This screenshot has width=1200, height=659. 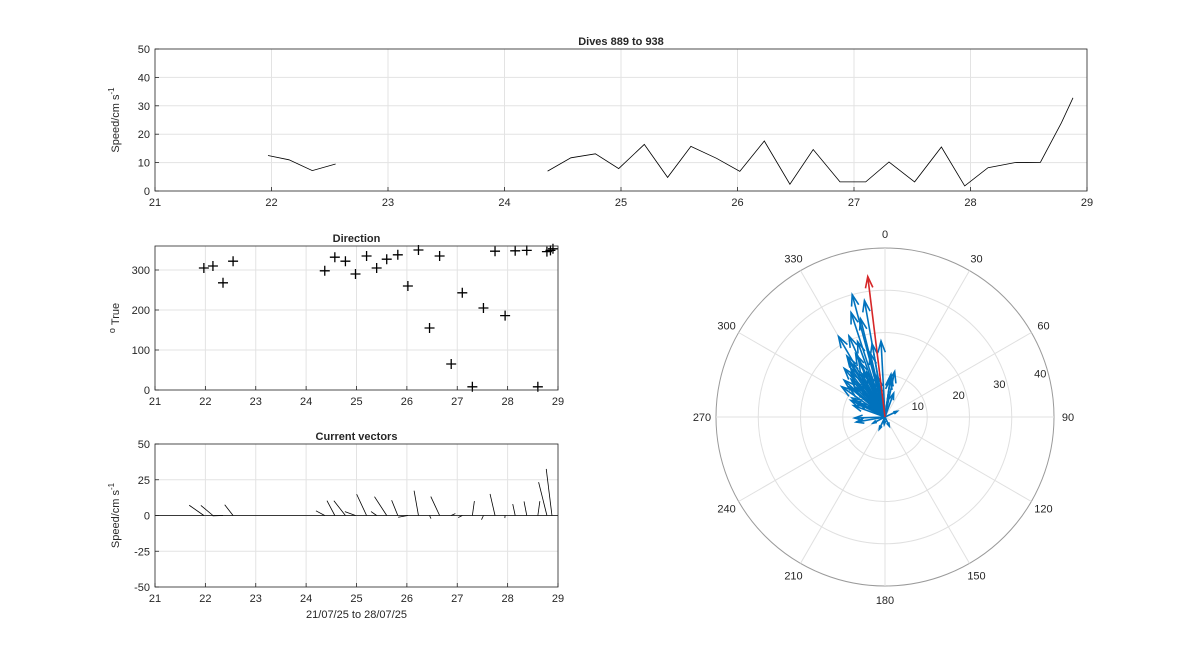 I want to click on speed-y-tick-label: 50, so click(x=144, y=50).